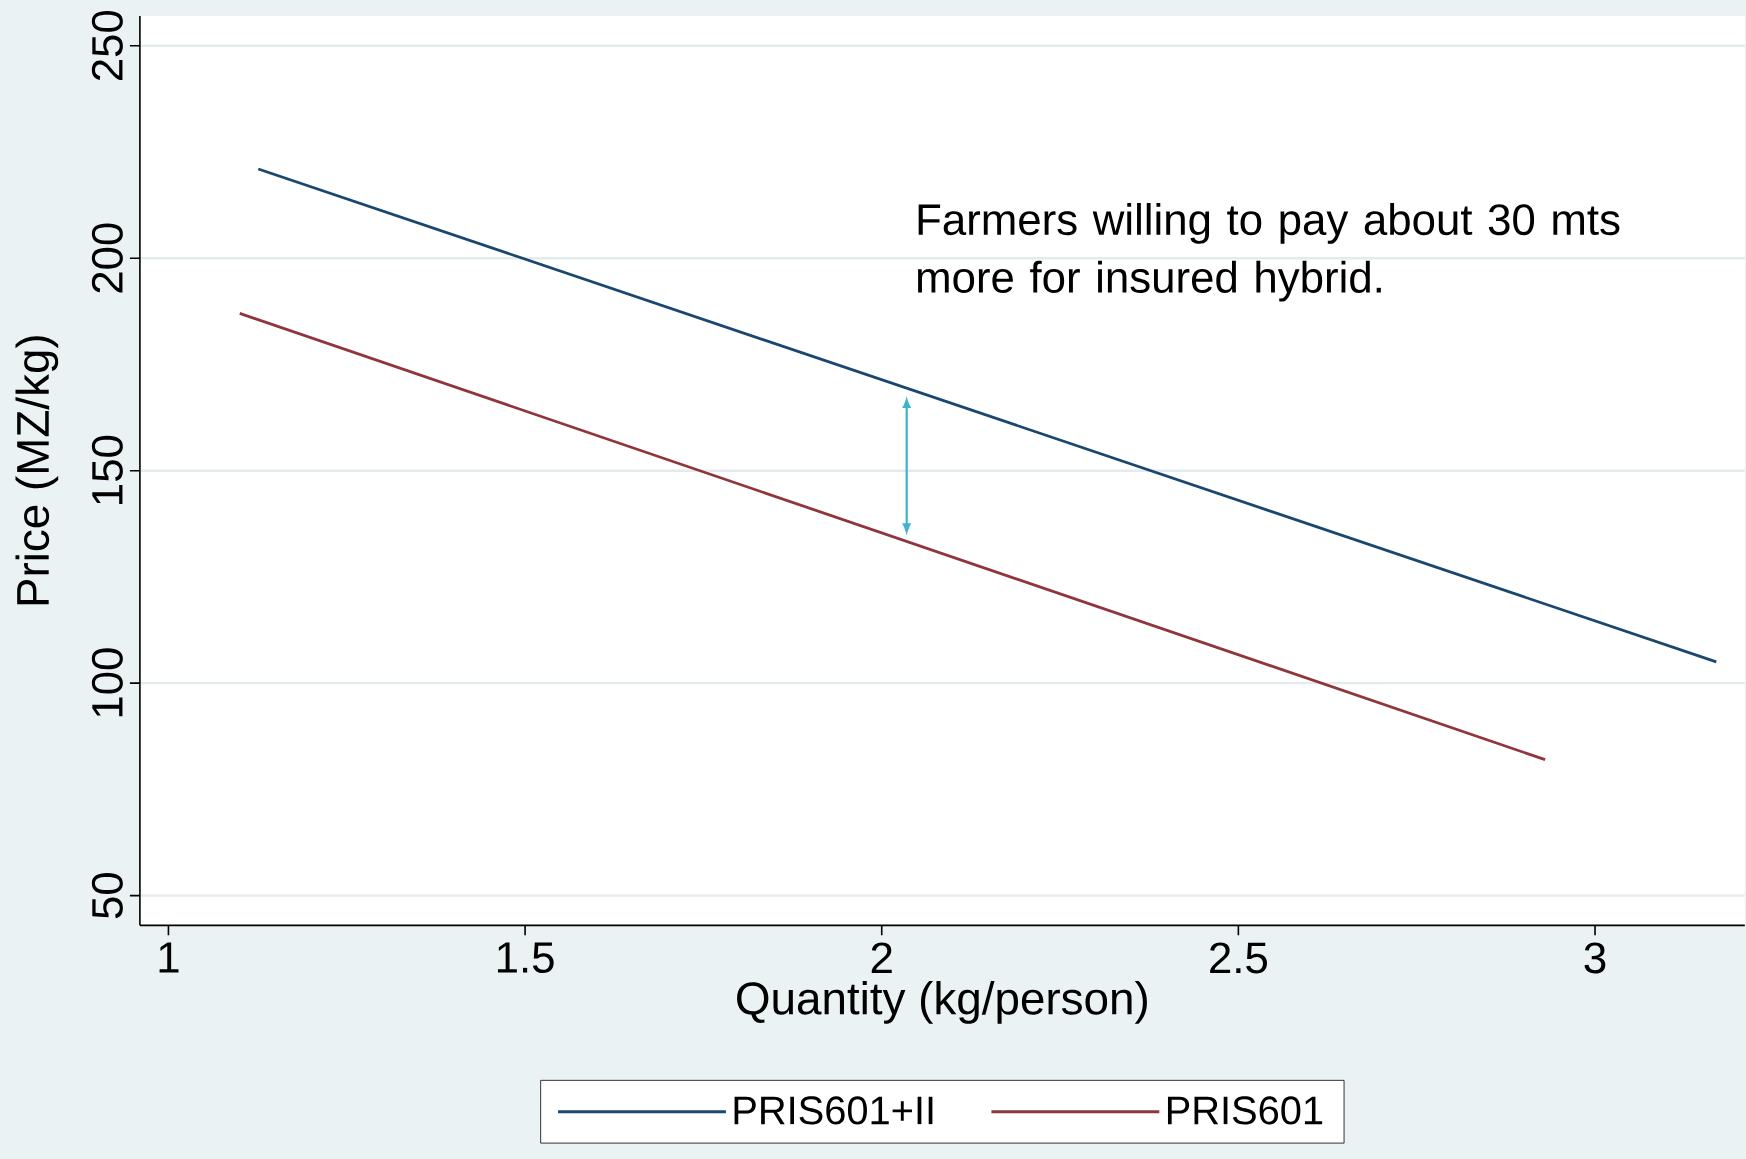 This screenshot has width=1746, height=1159. Describe the element at coordinates (881, 957) in the screenshot. I see `x-tick-label: 2` at that location.